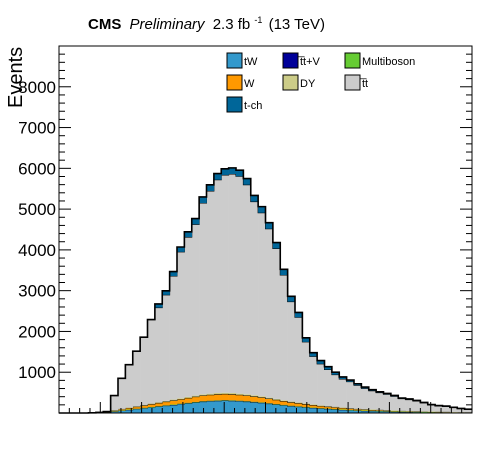 The height and width of the screenshot is (472, 496). Describe the element at coordinates (308, 84) in the screenshot. I see `legend-label: DY` at that location.